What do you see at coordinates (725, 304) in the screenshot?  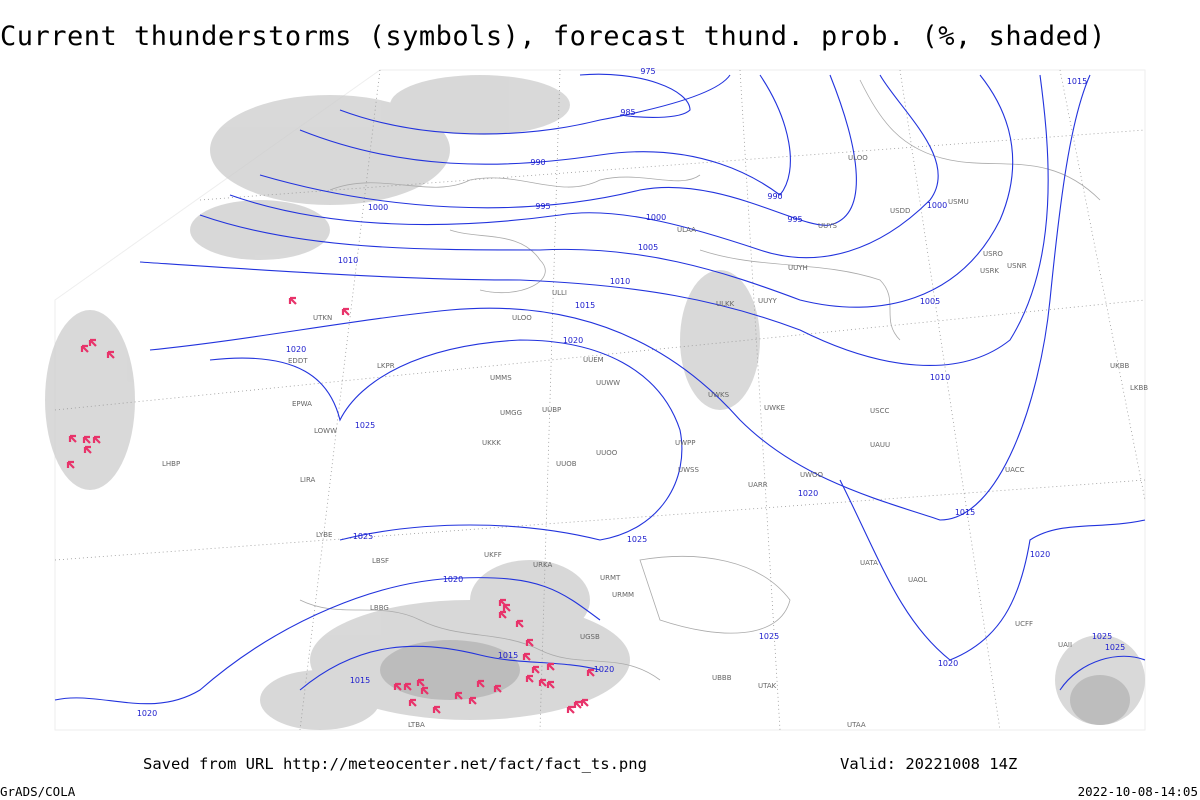 I see `station-code: ULKK` at bounding box center [725, 304].